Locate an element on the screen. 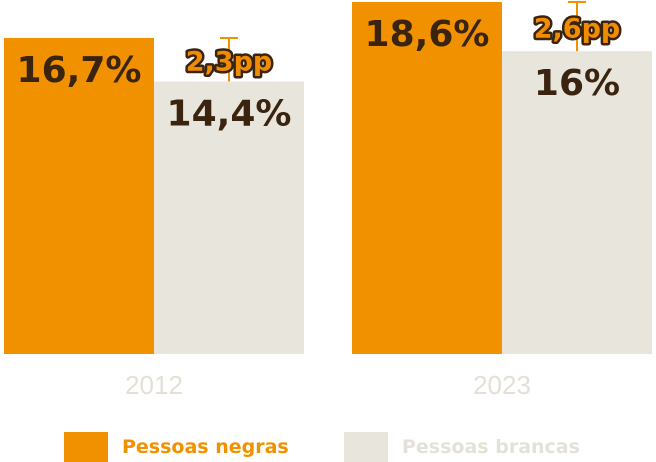  category-label-2012: 2012 is located at coordinates (154, 385).